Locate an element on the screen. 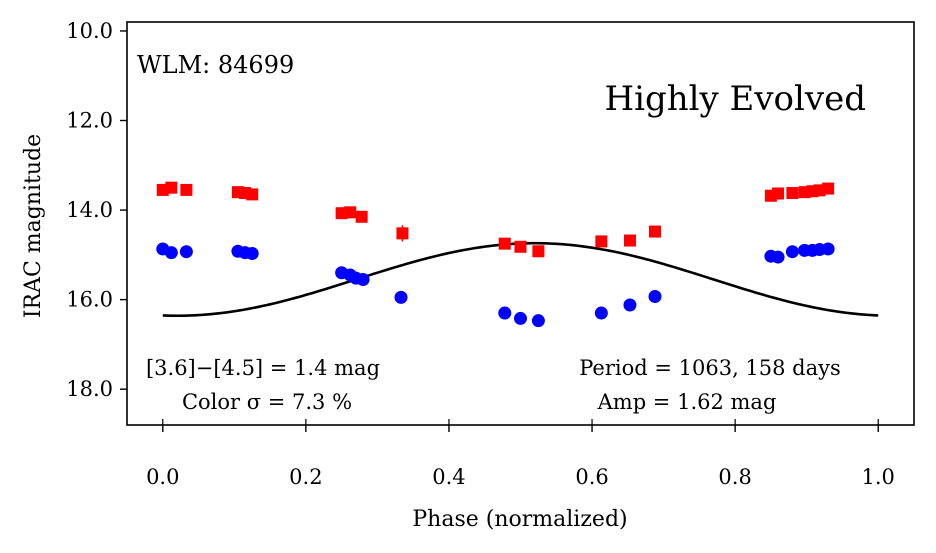  y-tick-label: 18.0 is located at coordinates (89, 389).